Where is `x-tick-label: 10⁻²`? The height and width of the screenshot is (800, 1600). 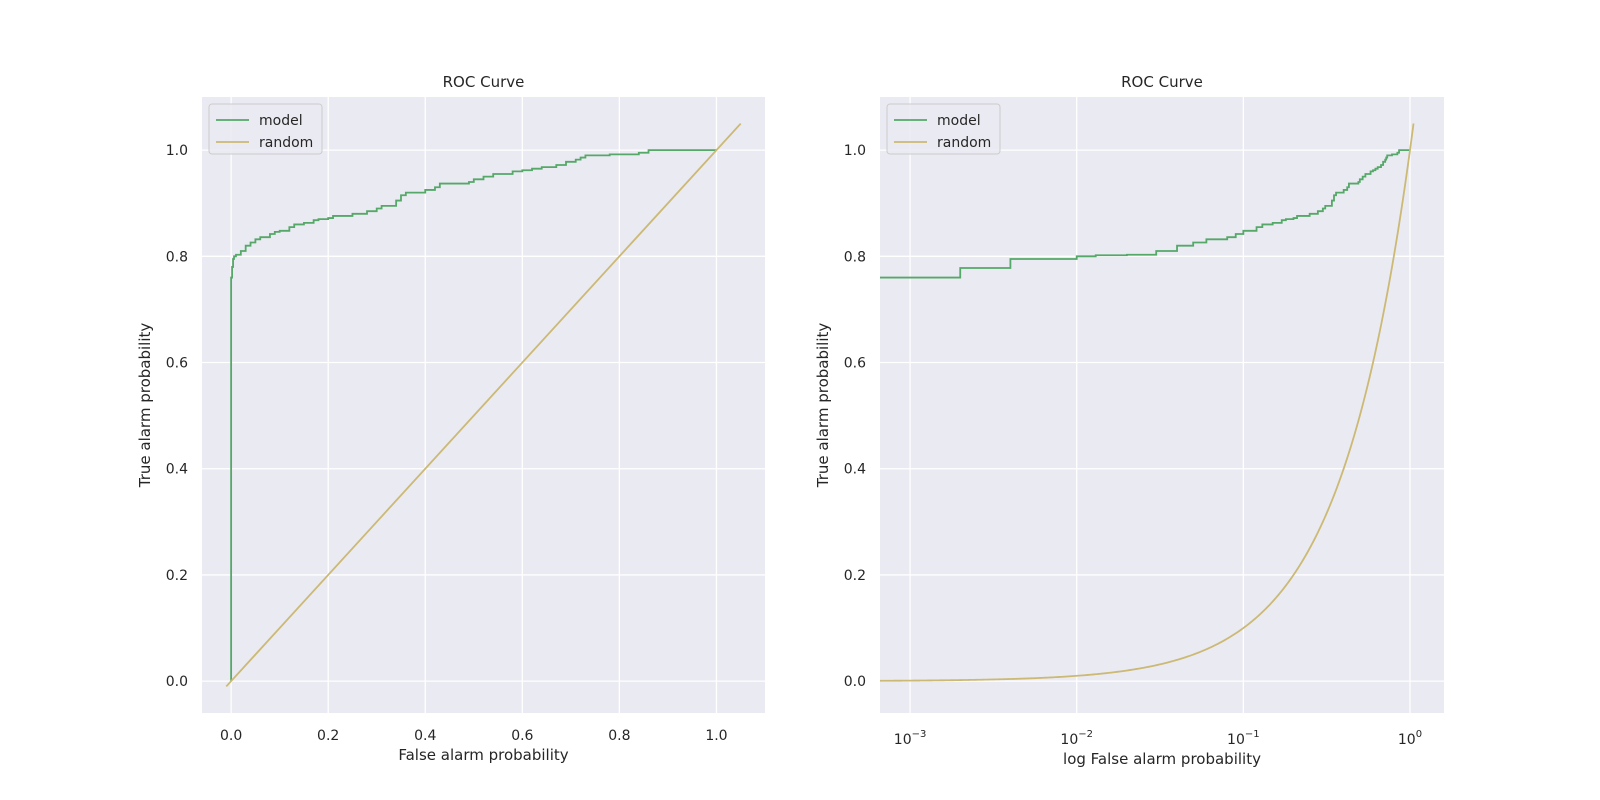
x-tick-label: 10⁻² is located at coordinates (1076, 738).